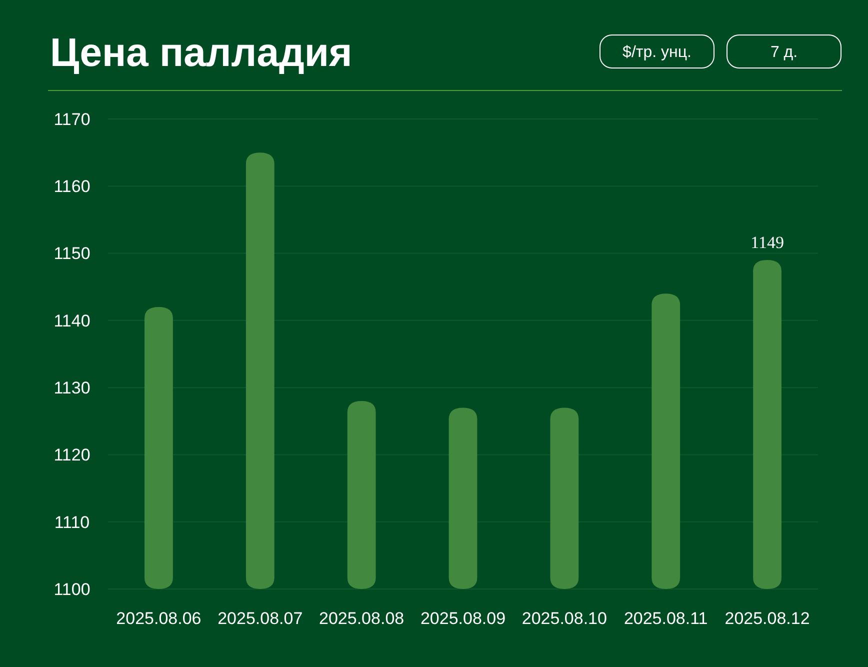  Describe the element at coordinates (72, 522) in the screenshot. I see `y-tick-label: 1110` at that location.